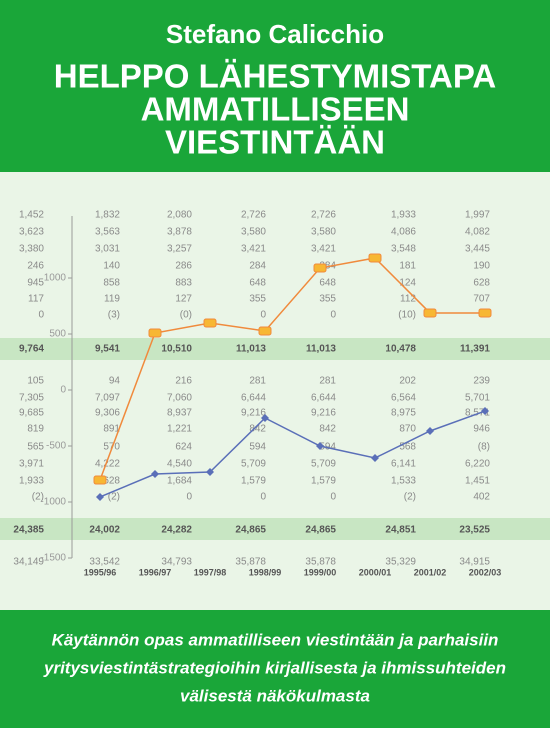 Image resolution: width=550 pixels, height=733 pixels. I want to click on table-cell: 8,937, so click(179, 413).